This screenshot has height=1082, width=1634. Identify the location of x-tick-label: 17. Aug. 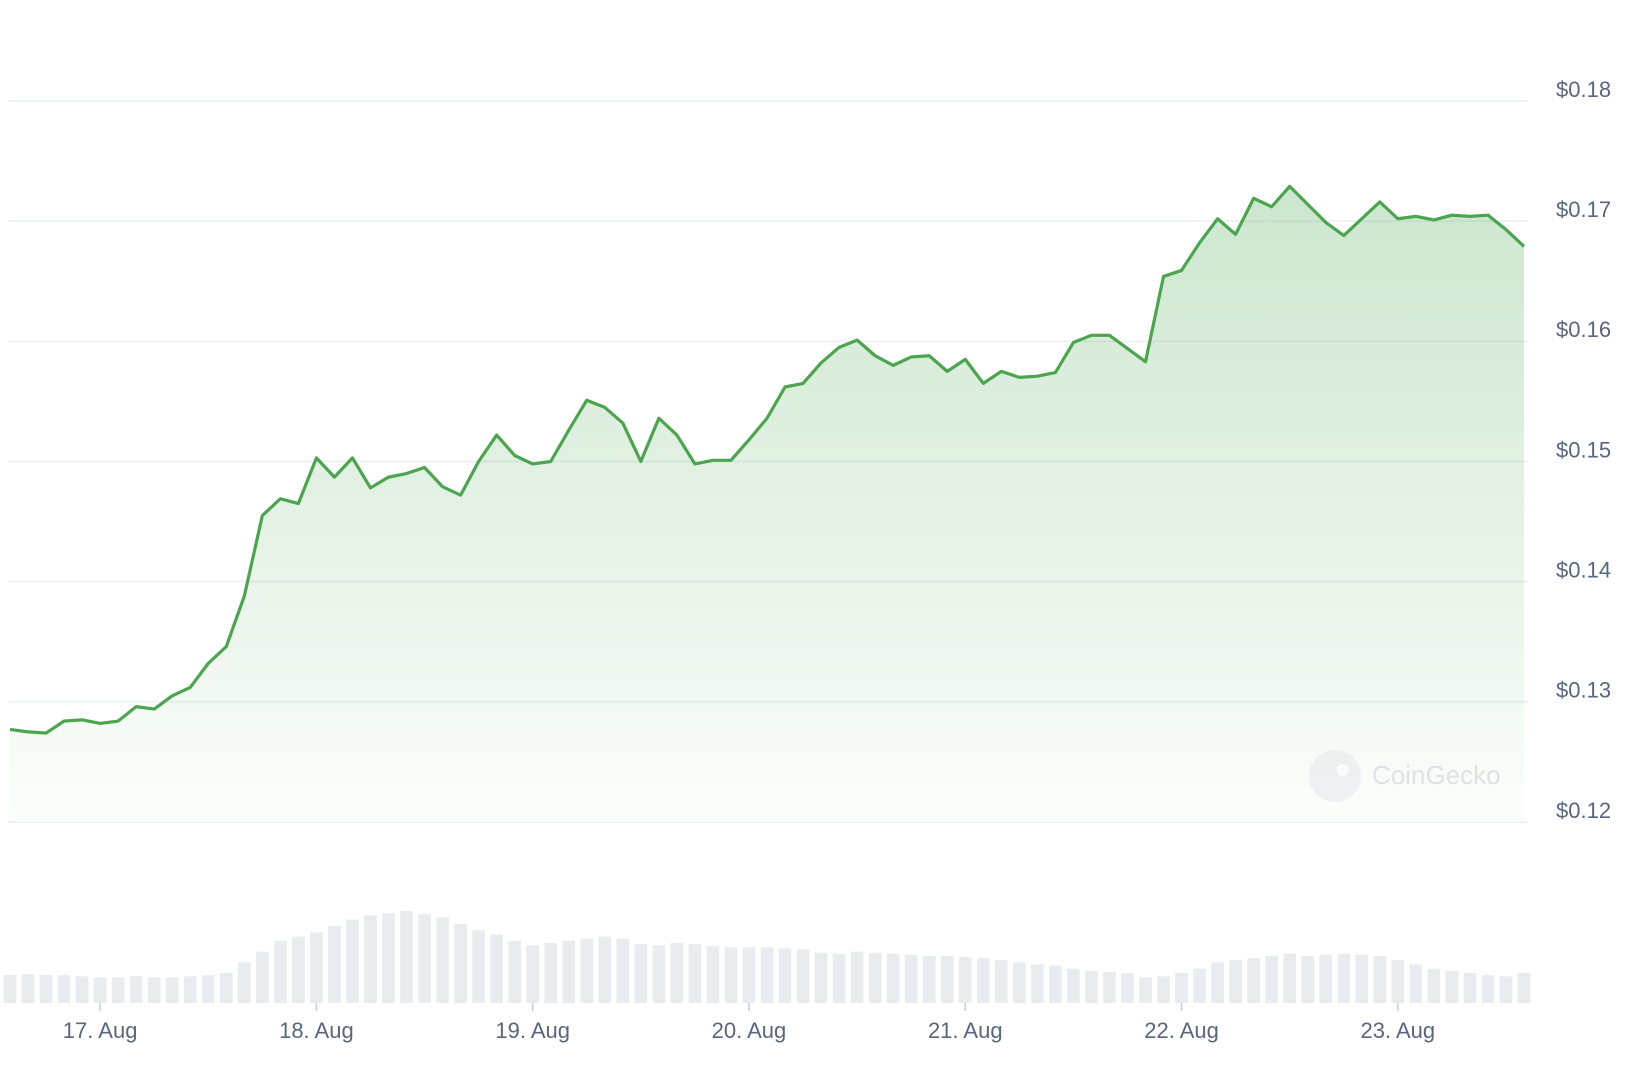
(100, 1030).